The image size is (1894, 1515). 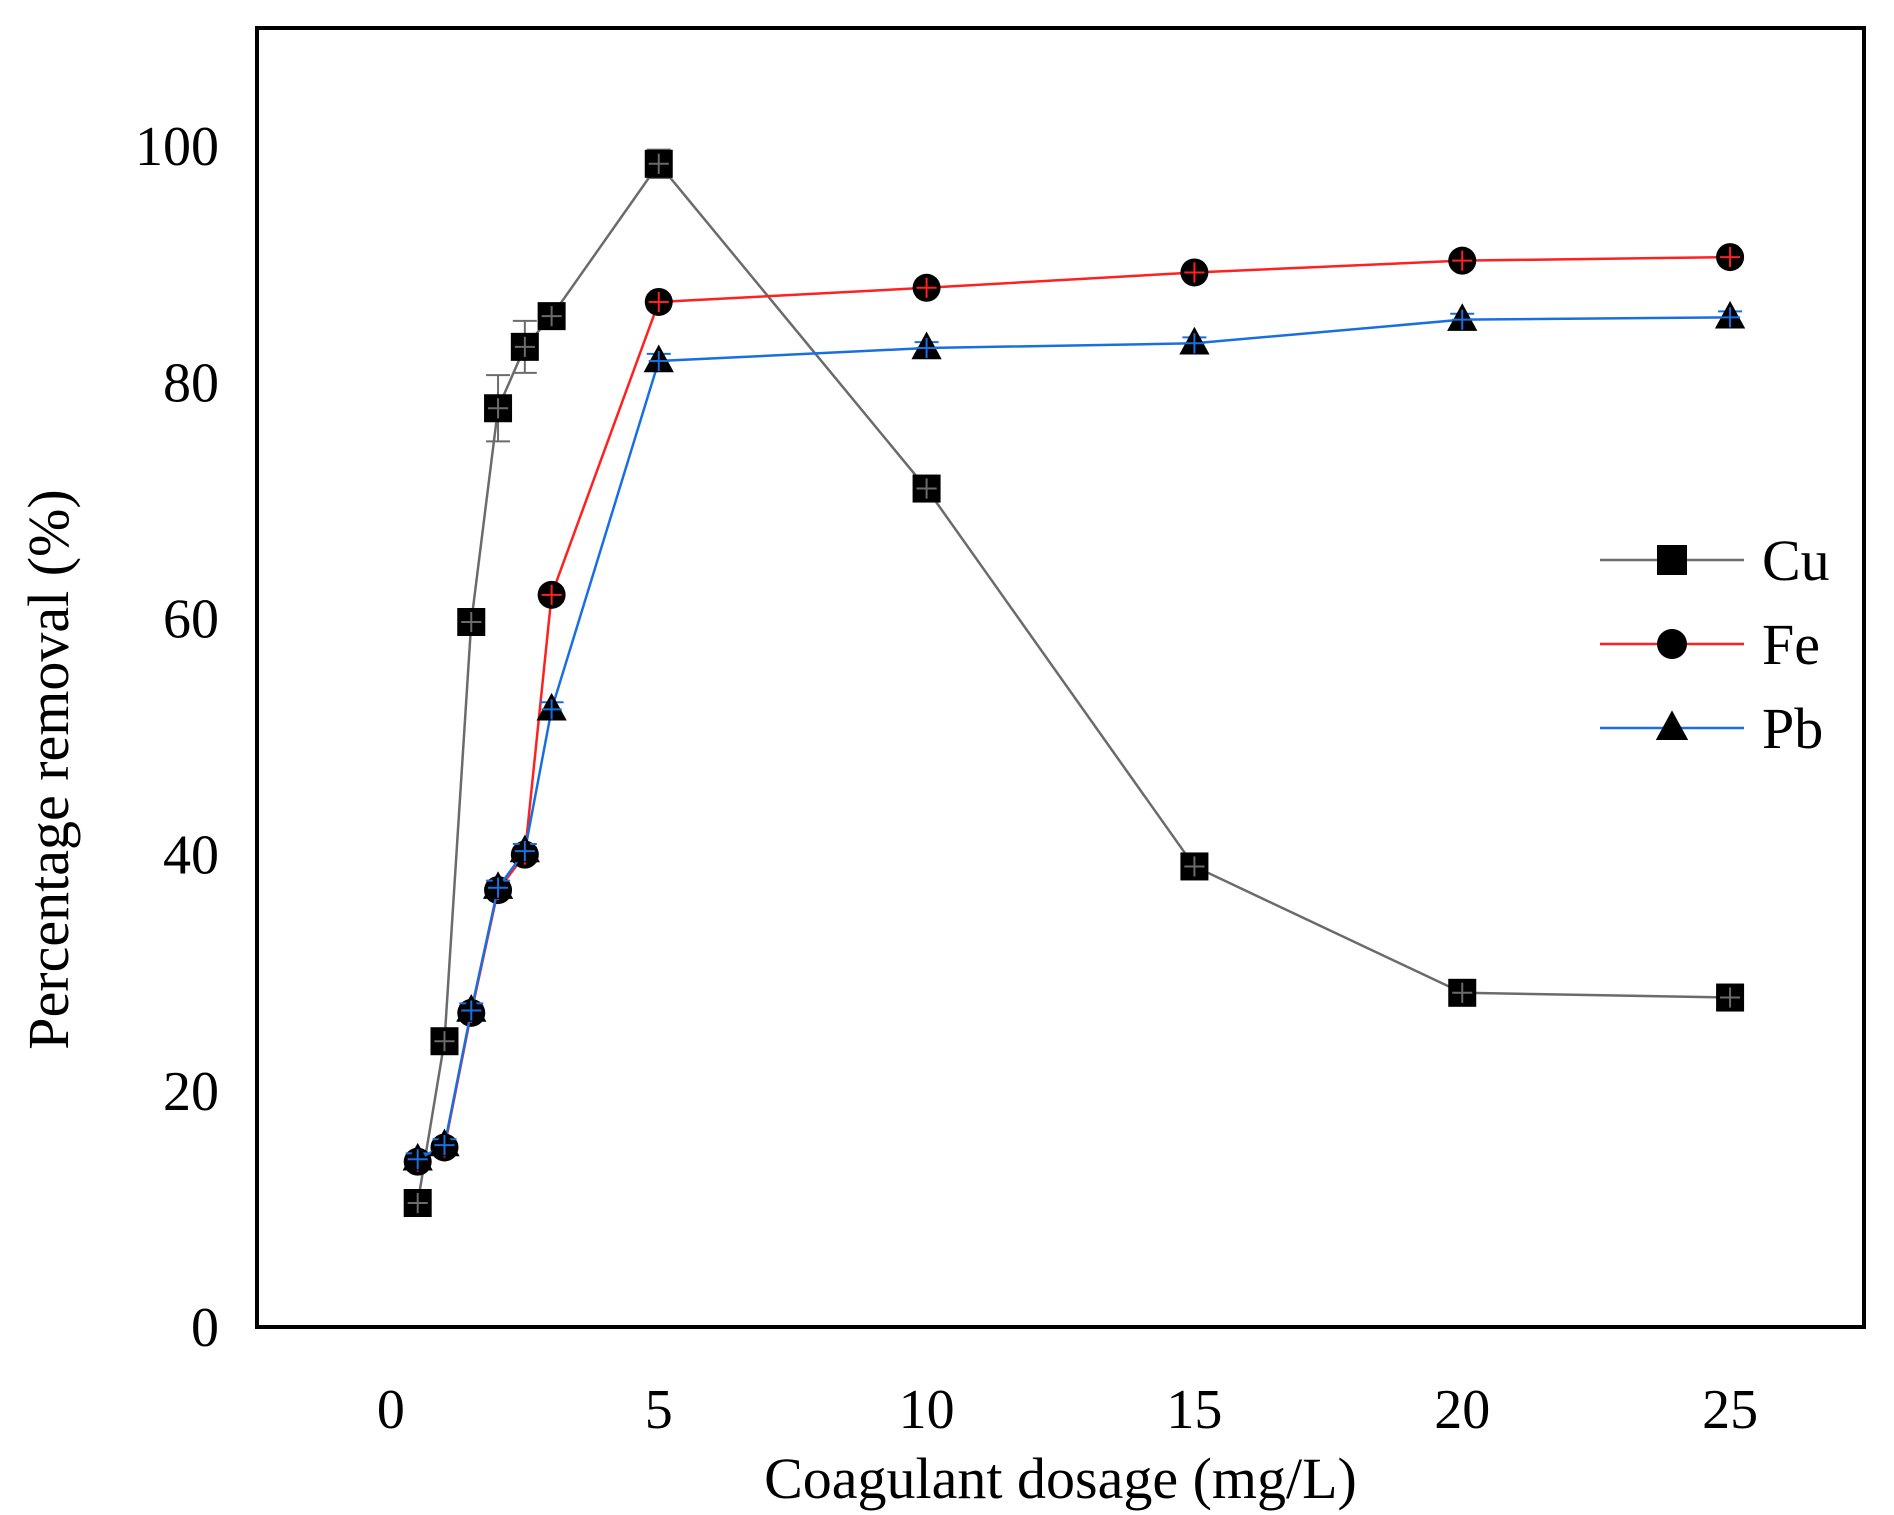 I want to click on y-tick-label: 100, so click(x=177, y=147).